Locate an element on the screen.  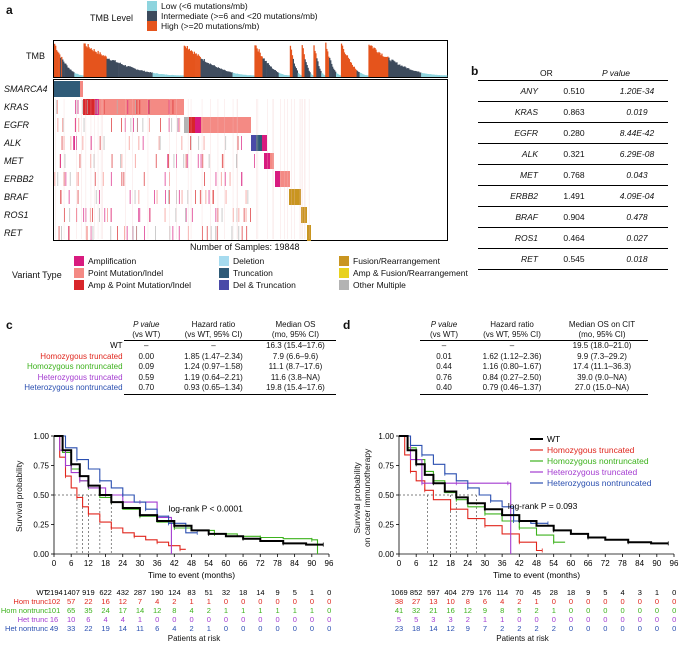
variant-swatch is located at coordinates (344, 273).